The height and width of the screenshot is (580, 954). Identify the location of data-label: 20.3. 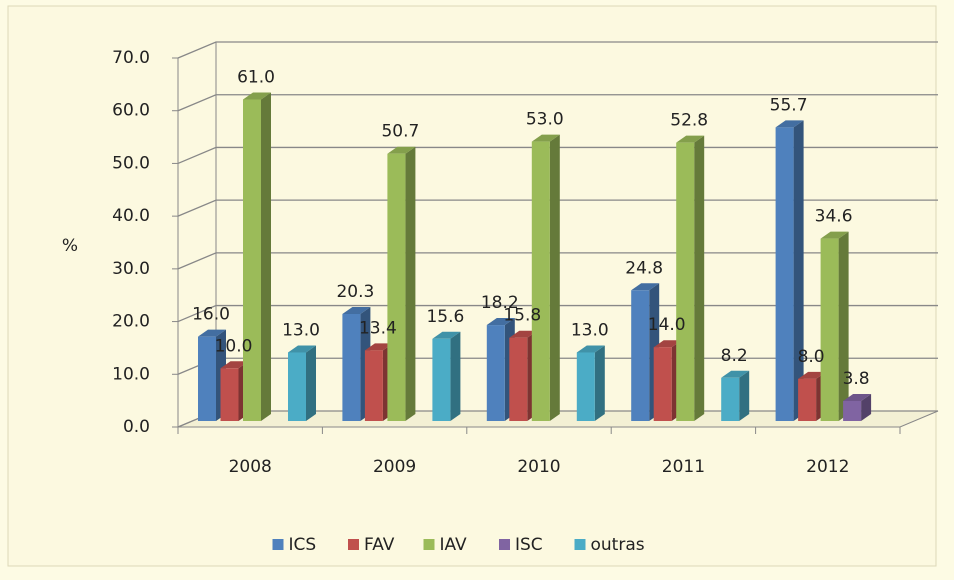
(355, 292).